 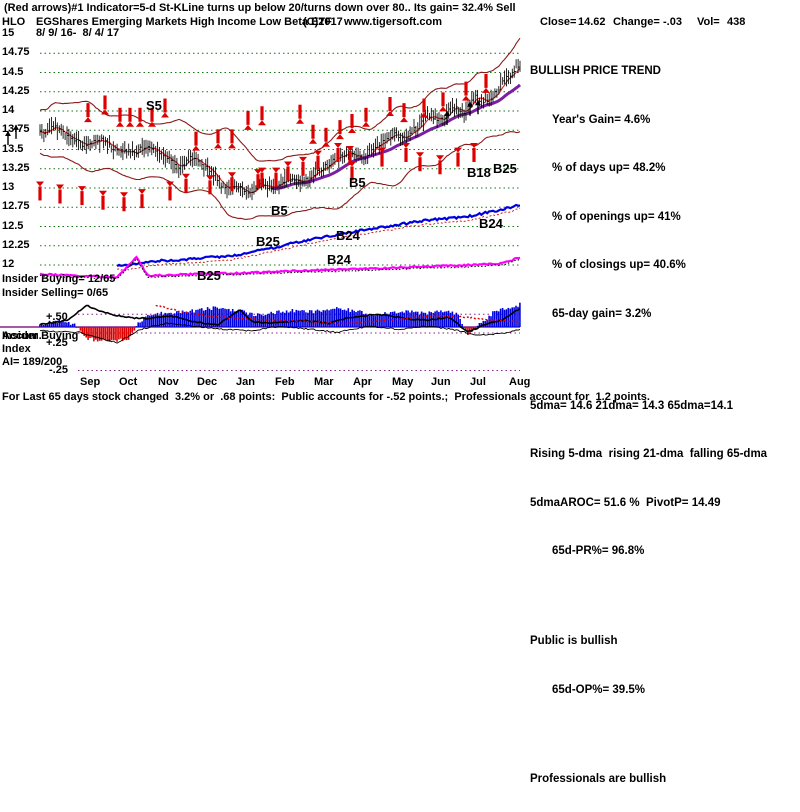 I want to click on month-label-dec: Dec, so click(x=207, y=382).